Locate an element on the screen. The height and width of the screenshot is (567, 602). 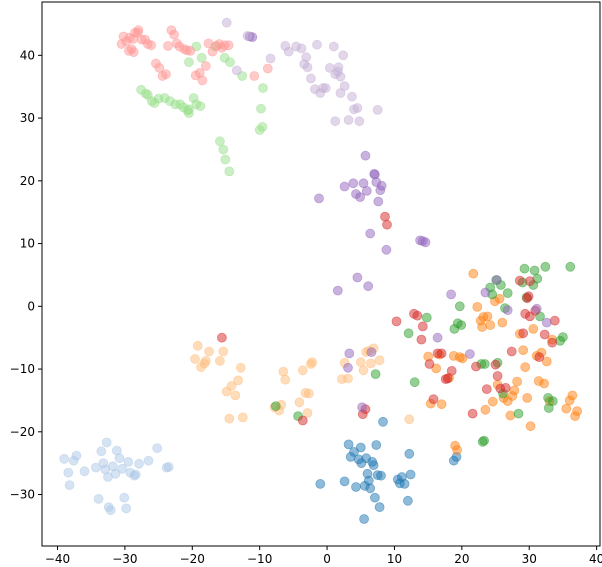
x-tick-label: 0 is located at coordinates (327, 559).